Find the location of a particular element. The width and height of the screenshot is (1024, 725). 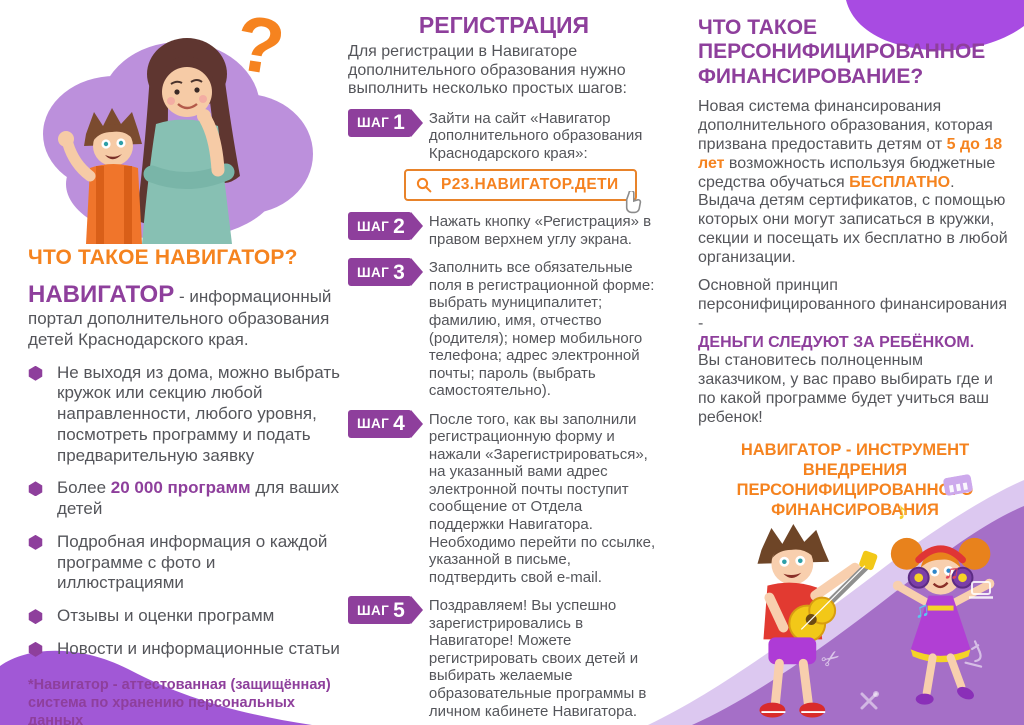

highlight-free: БЕСПЛАТНО is located at coordinates (900, 182).